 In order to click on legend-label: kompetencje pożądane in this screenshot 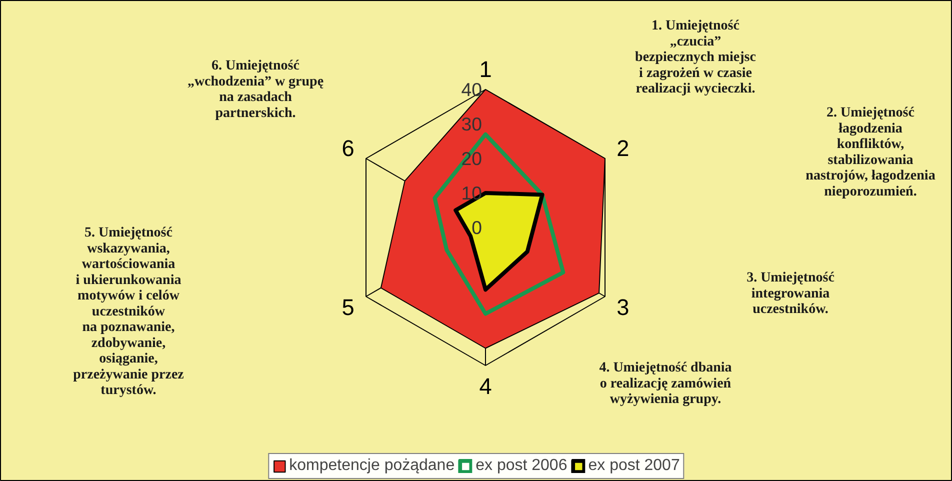, I will do `click(372, 466)`.